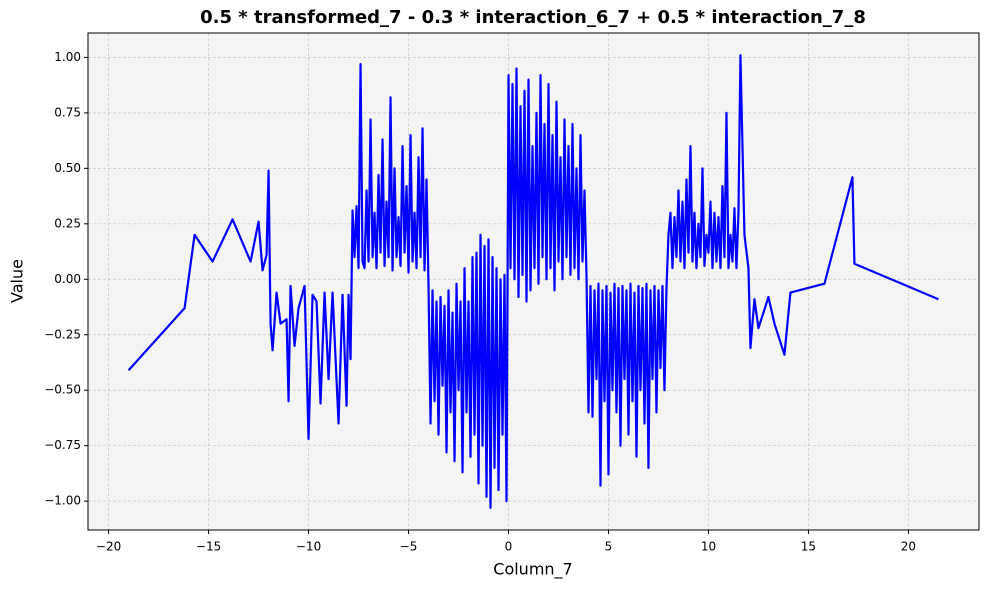  Describe the element at coordinates (609, 547) in the screenshot. I see `x-tick-label: 5` at that location.